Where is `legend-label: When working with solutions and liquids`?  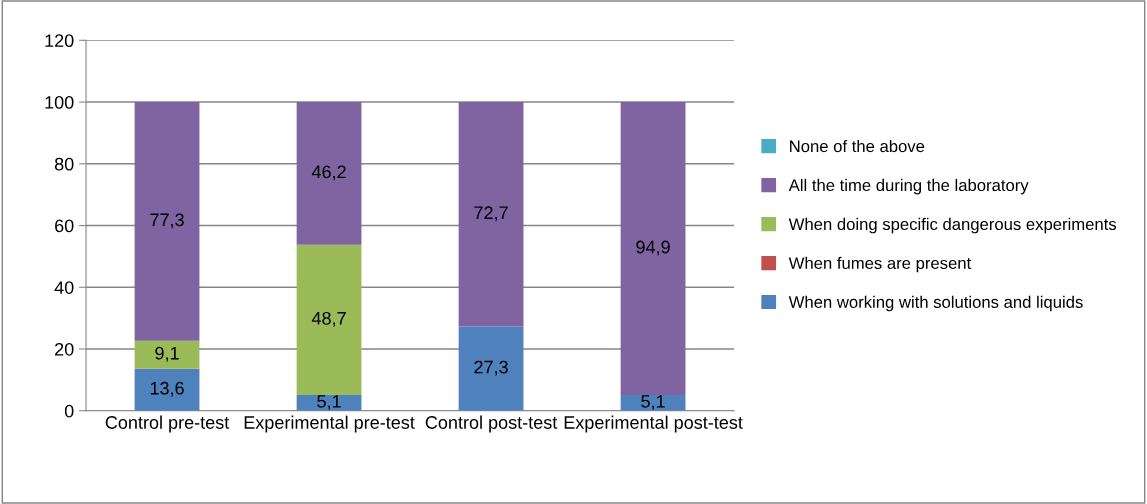
legend-label: When working with solutions and liquids is located at coordinates (935, 303).